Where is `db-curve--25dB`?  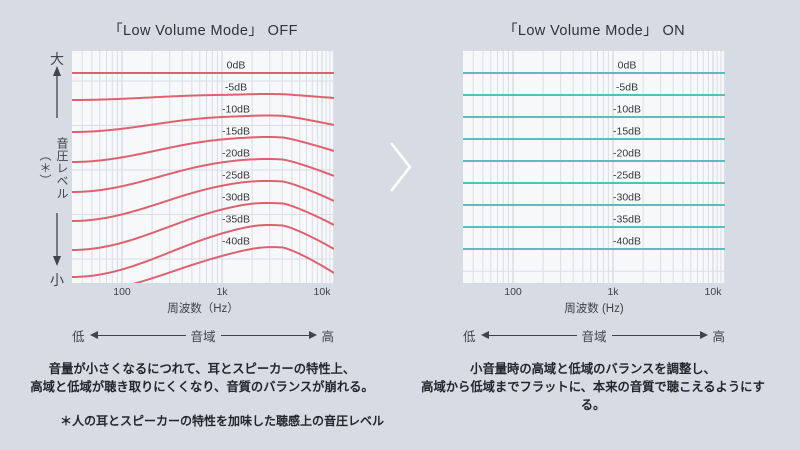
db-curve--25dB is located at coordinates (203, 201).